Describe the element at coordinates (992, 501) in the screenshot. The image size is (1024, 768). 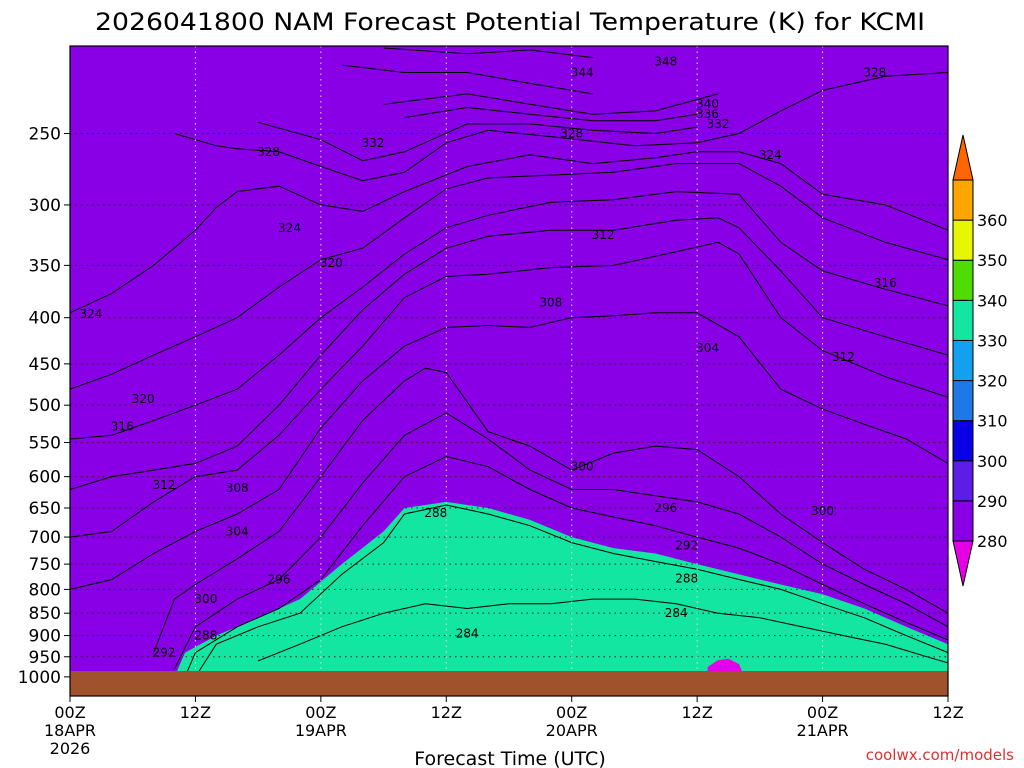
I see `colorbar-label: 290` at that location.